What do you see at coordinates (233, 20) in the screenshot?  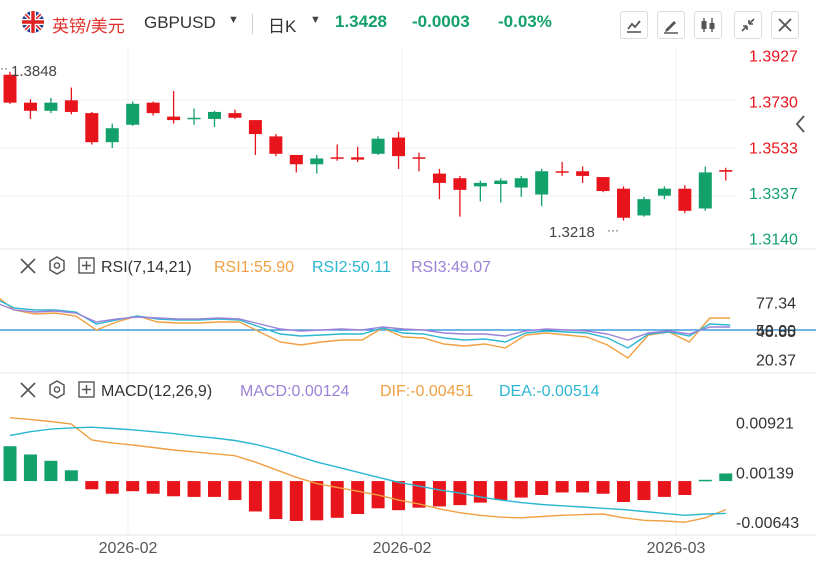 I see `pair-dropdown-icon: ▼` at bounding box center [233, 20].